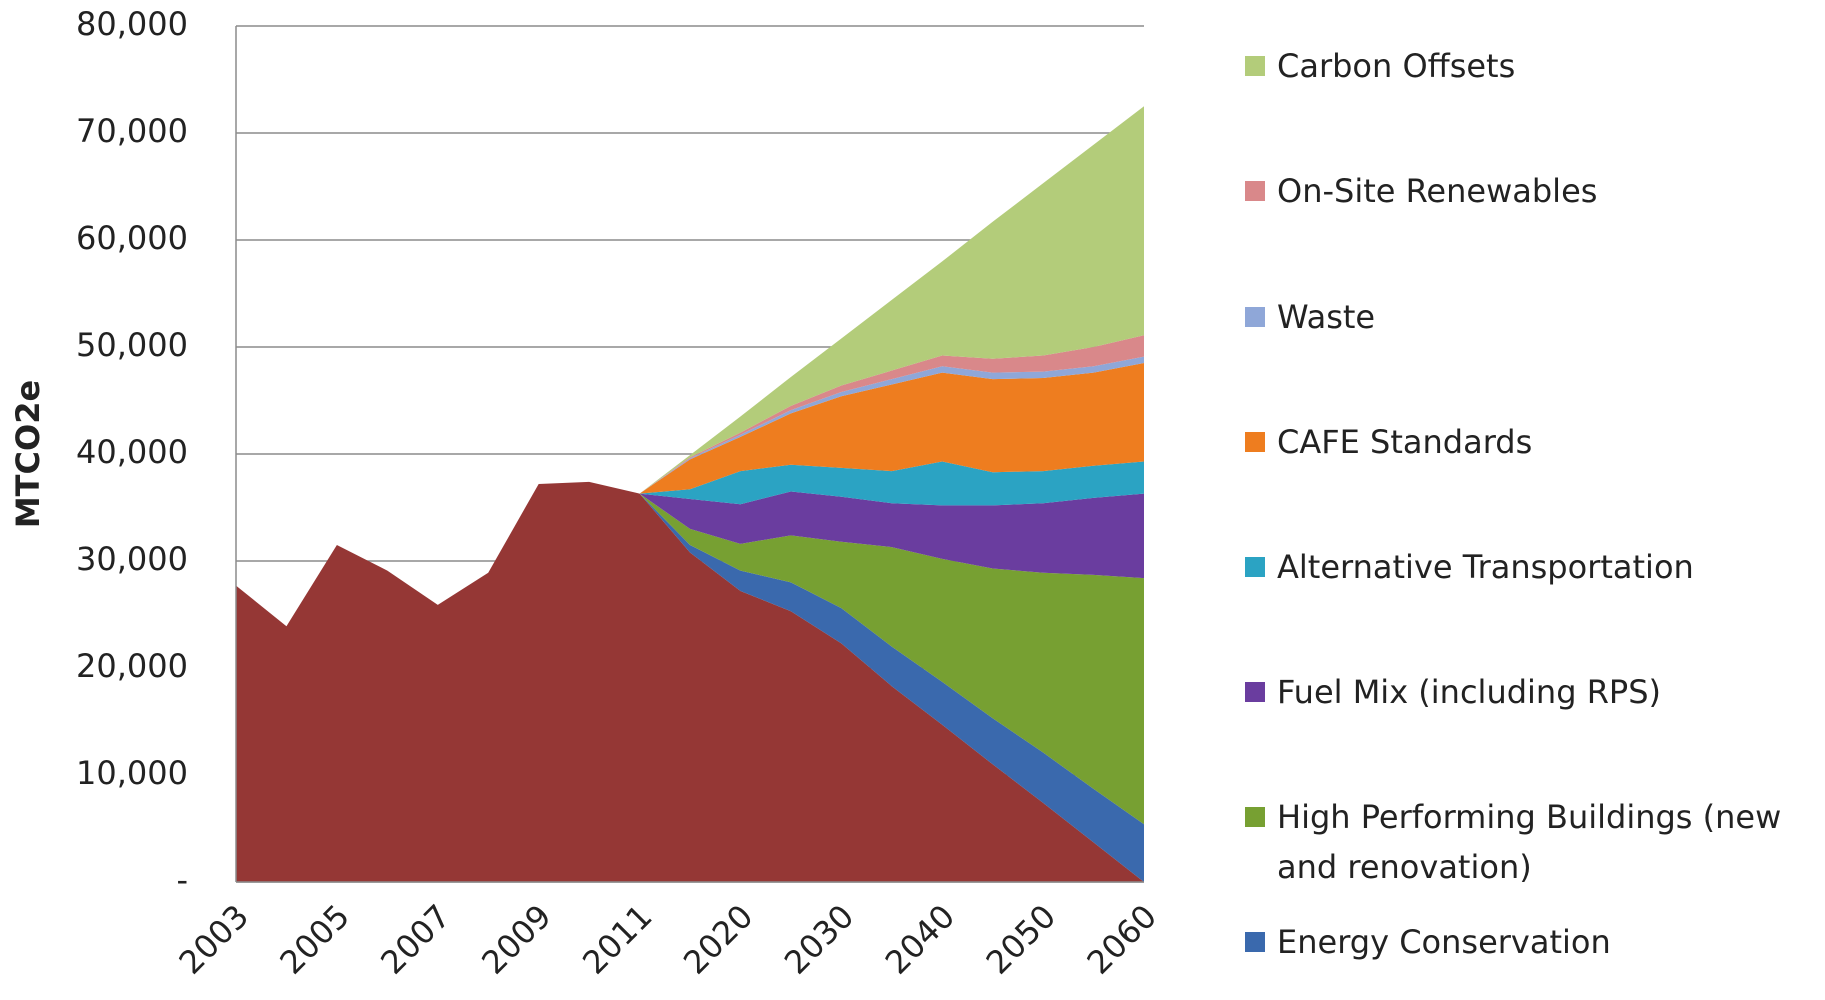  I want to click on x-tick-label: 2005, so click(314, 939).